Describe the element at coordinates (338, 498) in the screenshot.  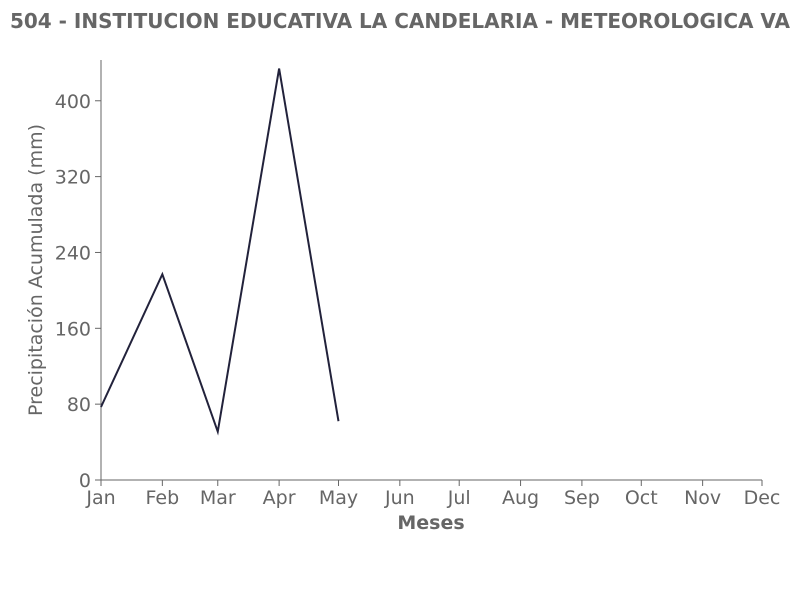
I see `x-tick-label: May` at that location.